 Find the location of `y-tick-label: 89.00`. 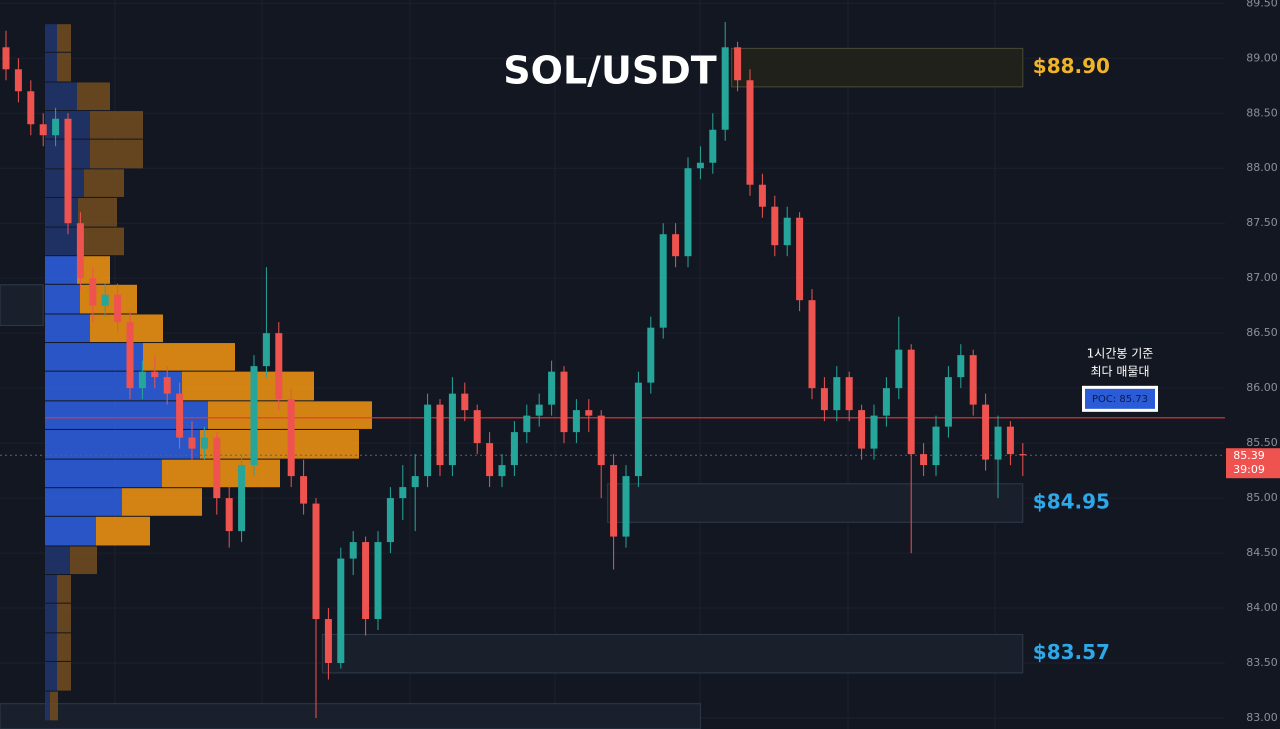

y-tick-label: 89.00 is located at coordinates (1262, 57).